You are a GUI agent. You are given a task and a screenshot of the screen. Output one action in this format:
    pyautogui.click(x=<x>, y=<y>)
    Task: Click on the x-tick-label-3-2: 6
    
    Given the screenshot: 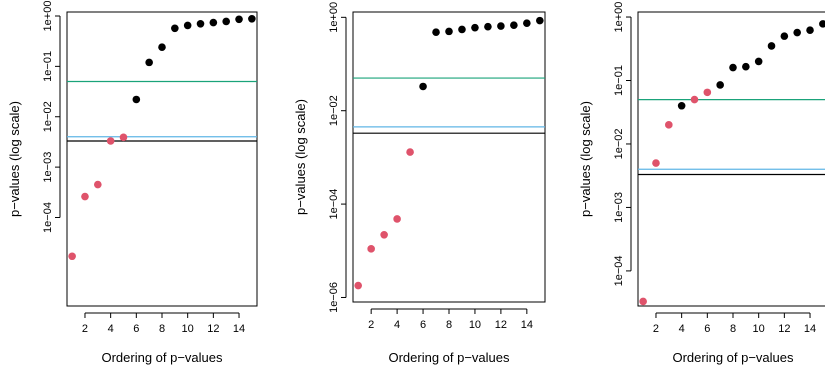 What is the action you would take?
    pyautogui.click(x=707, y=329)
    